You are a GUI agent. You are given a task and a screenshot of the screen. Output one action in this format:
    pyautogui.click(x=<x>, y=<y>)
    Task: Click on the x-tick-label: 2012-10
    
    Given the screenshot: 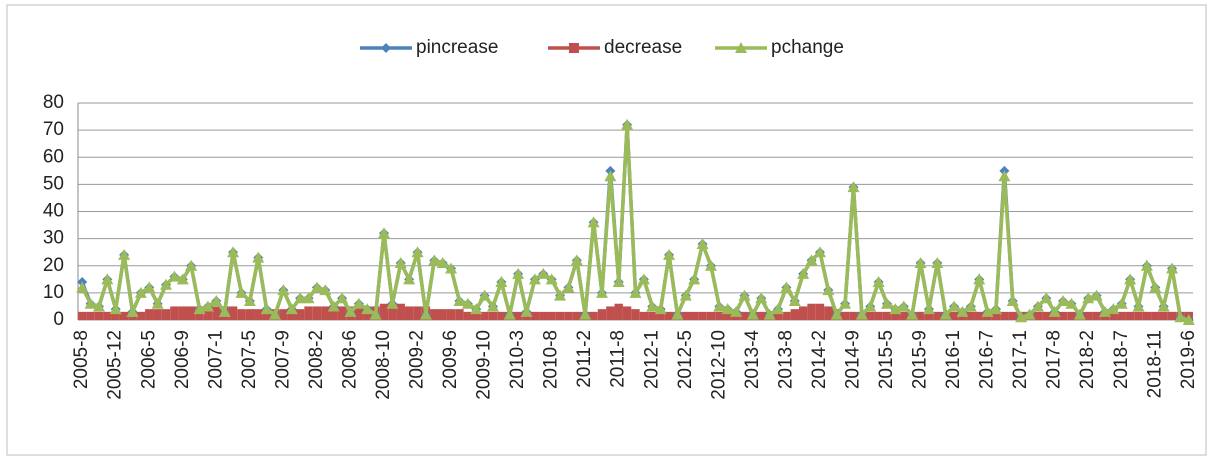 What is the action you would take?
    pyautogui.click(x=718, y=365)
    